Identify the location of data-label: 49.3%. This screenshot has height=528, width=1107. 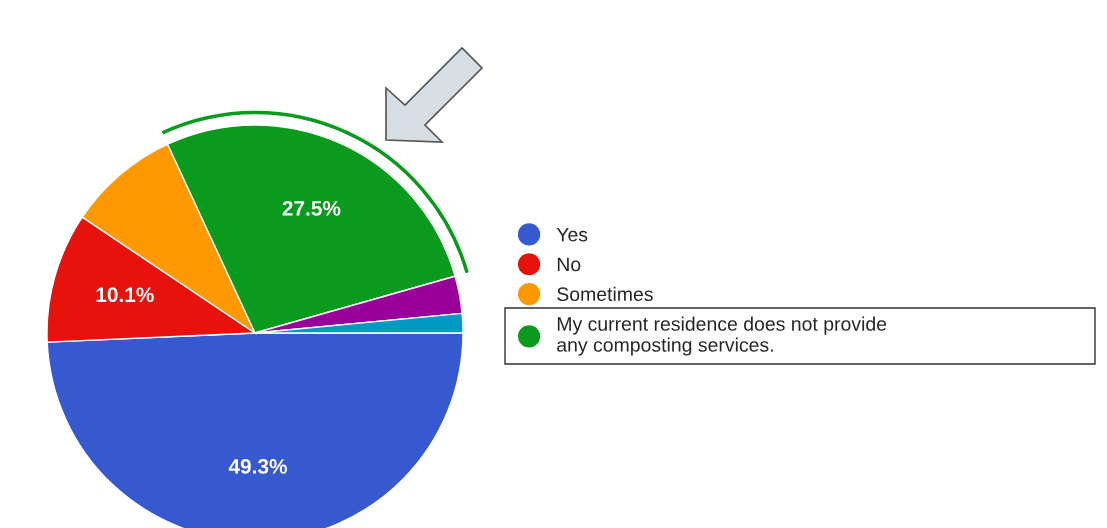
(257, 466).